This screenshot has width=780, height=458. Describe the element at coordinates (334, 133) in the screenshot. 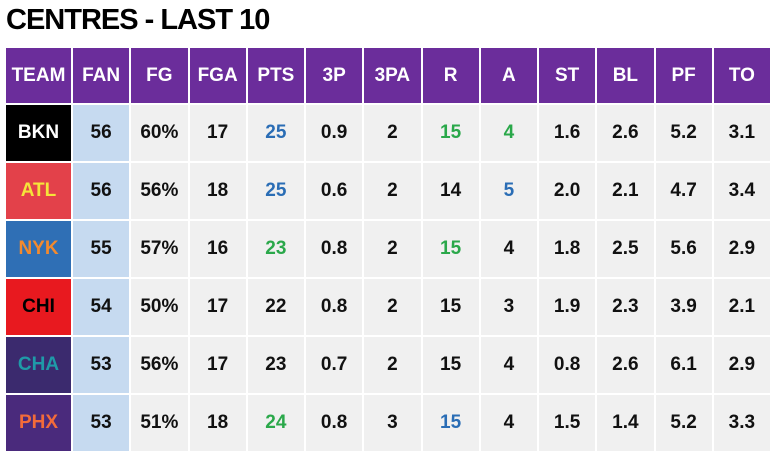

I see `stat-cell: 0.9` at that location.